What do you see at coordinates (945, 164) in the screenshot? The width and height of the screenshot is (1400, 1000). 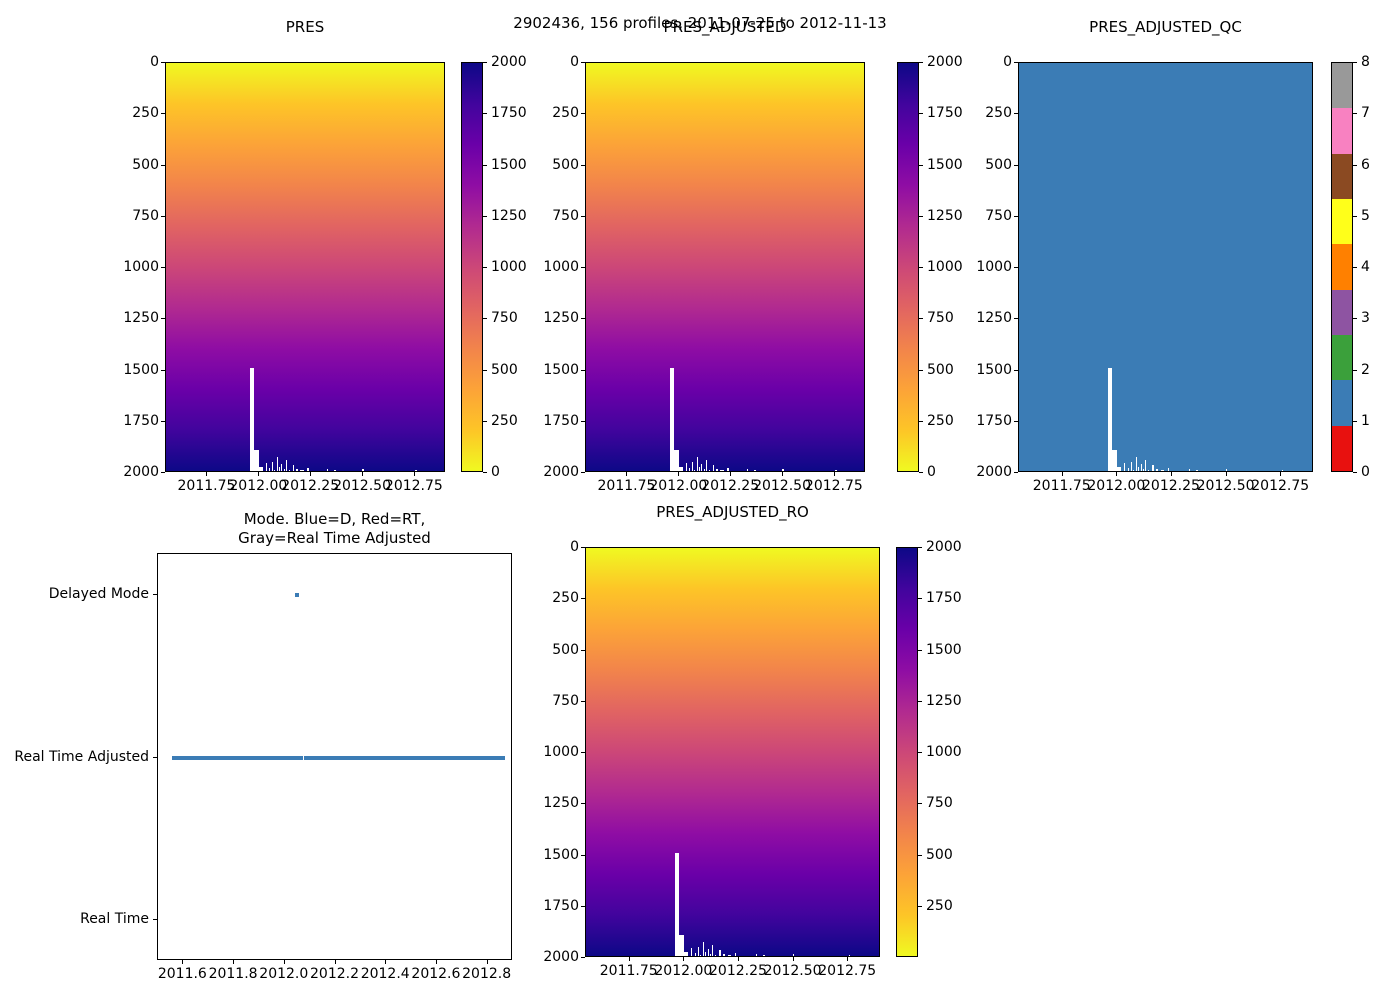 I see `colorbar-tick-label: 1500` at bounding box center [945, 164].